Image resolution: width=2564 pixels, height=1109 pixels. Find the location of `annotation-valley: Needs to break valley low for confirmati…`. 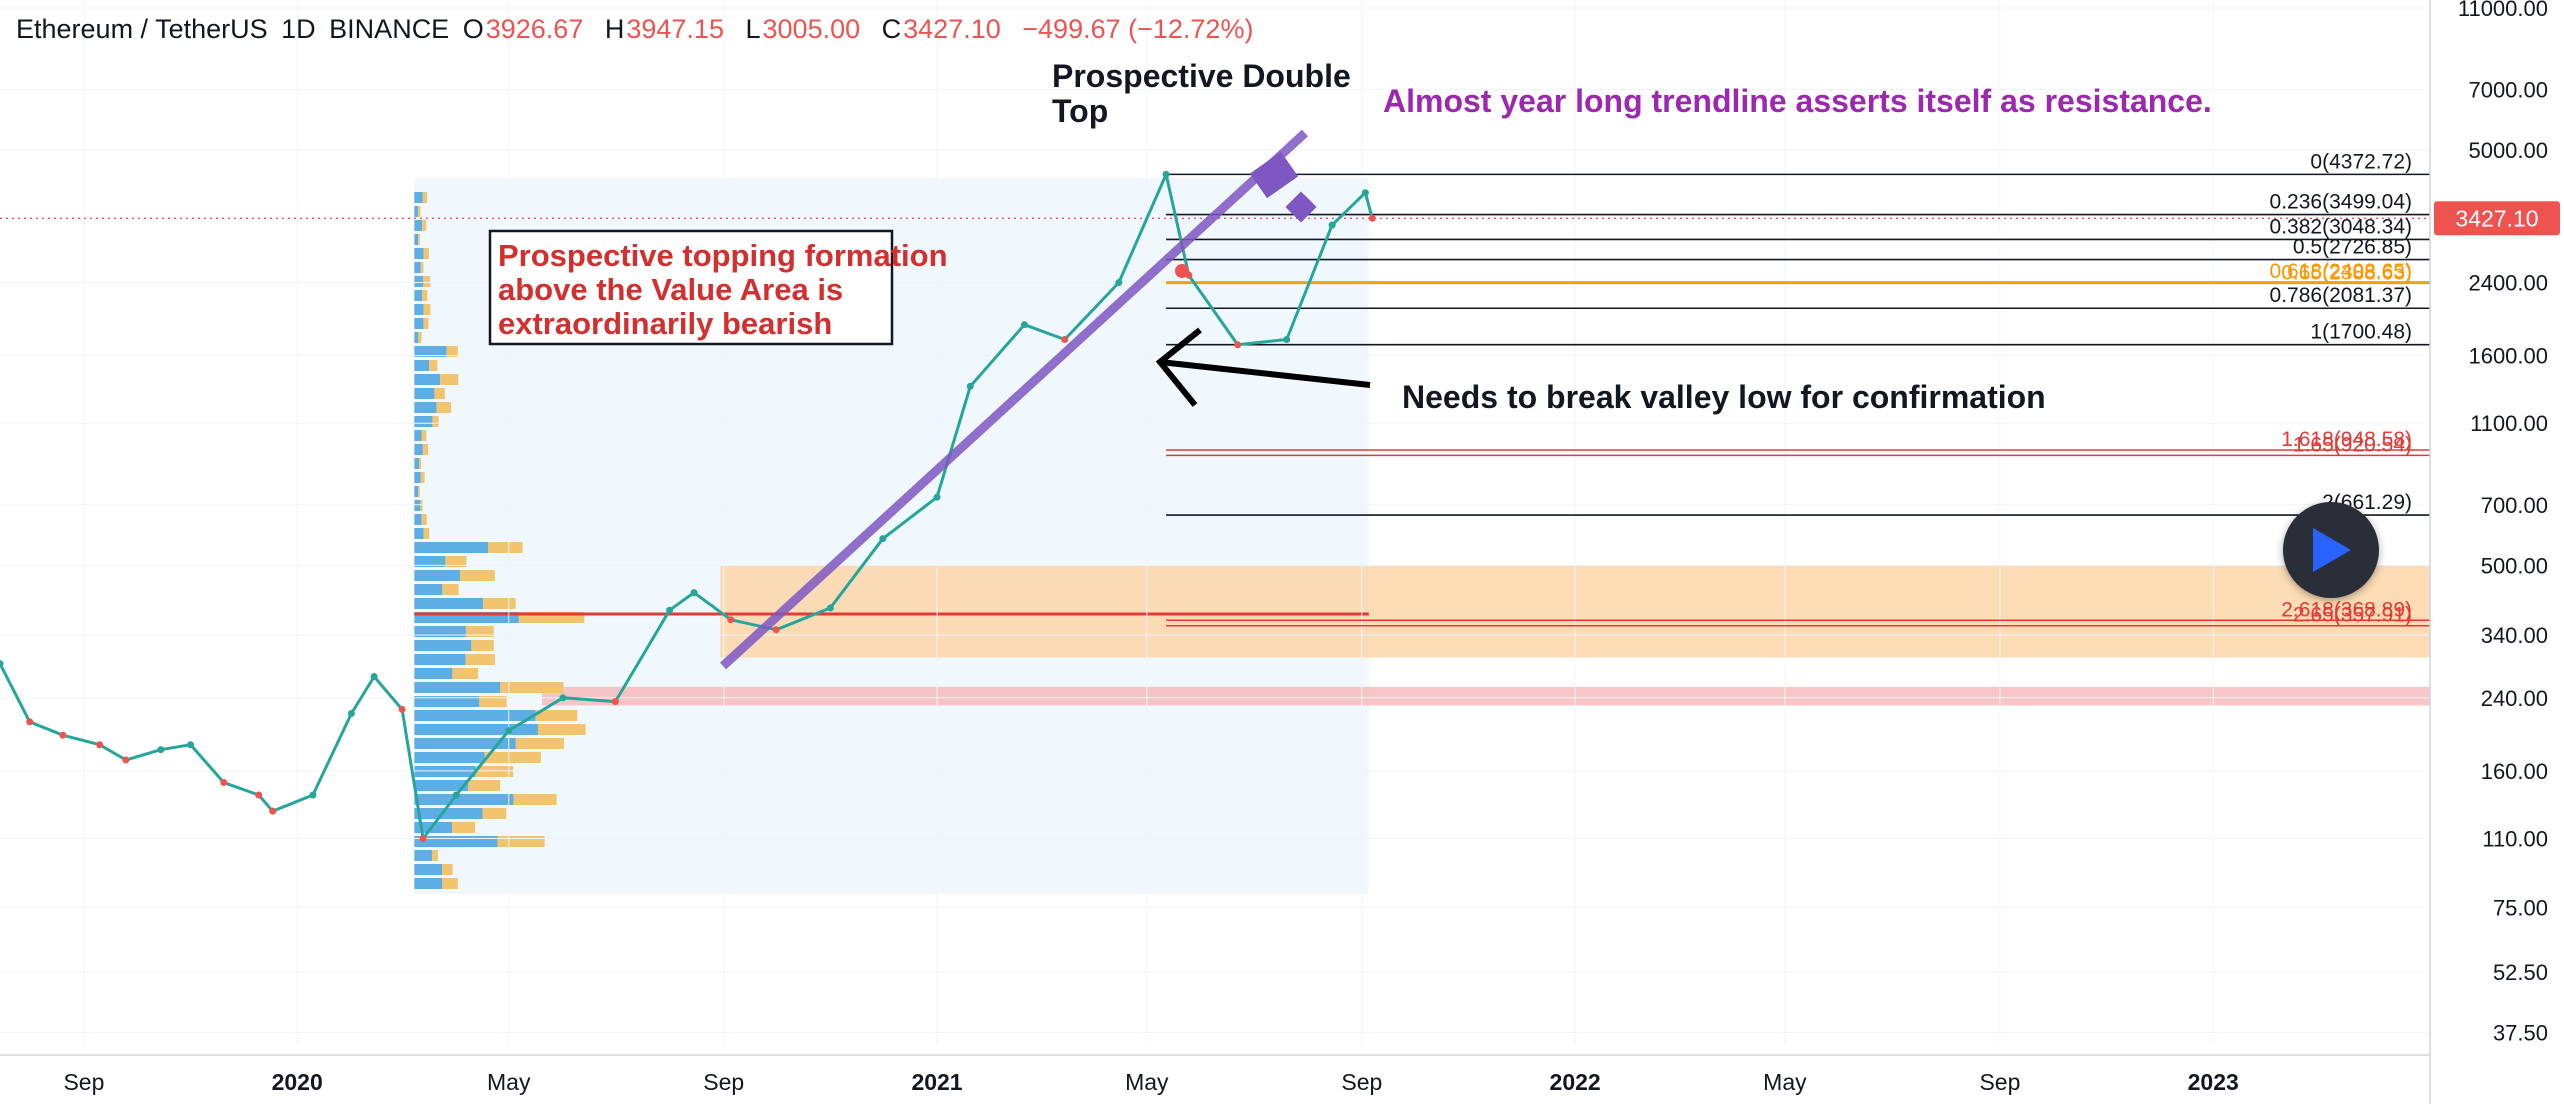

annotation-valley: Needs to break valley low for confirmati… is located at coordinates (1724, 397).